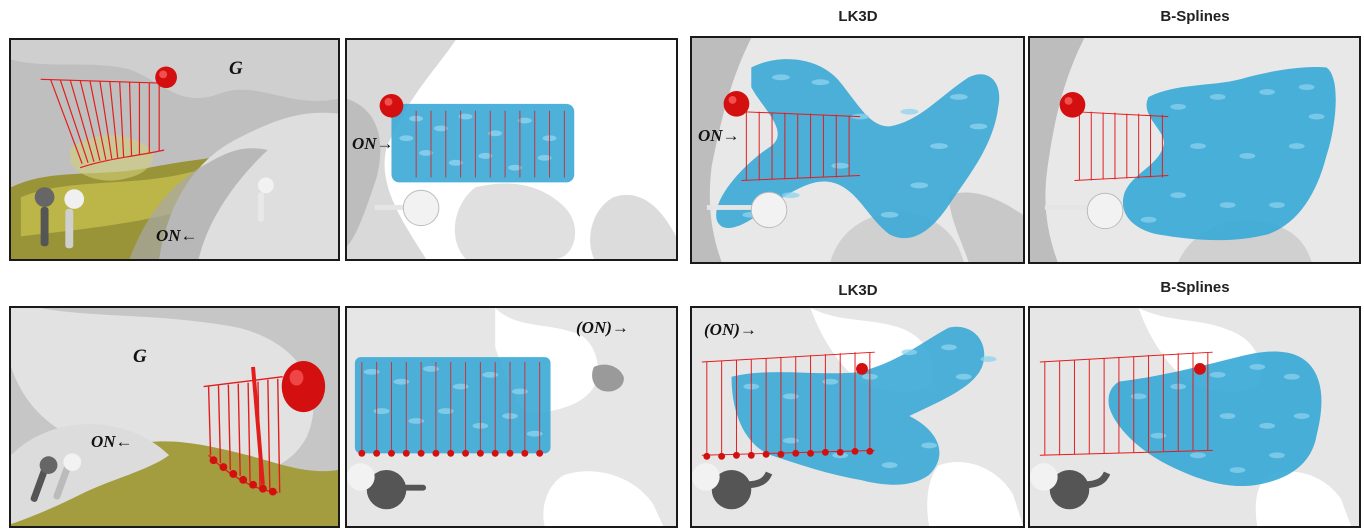  I want to click on panel-bottom-anatomy: G ON←, so click(174, 417).